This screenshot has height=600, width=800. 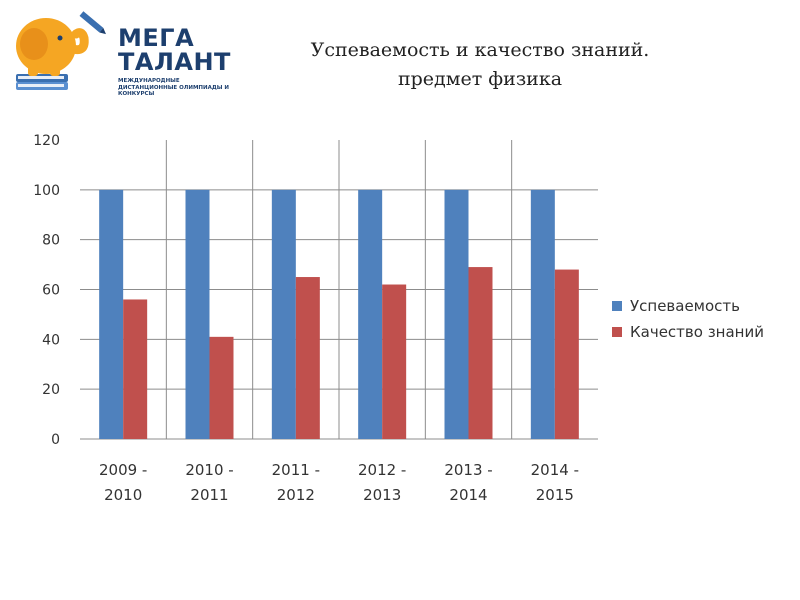 I want to click on title-line-1: Успеваемость и качество знаний., so click(x=480, y=50).